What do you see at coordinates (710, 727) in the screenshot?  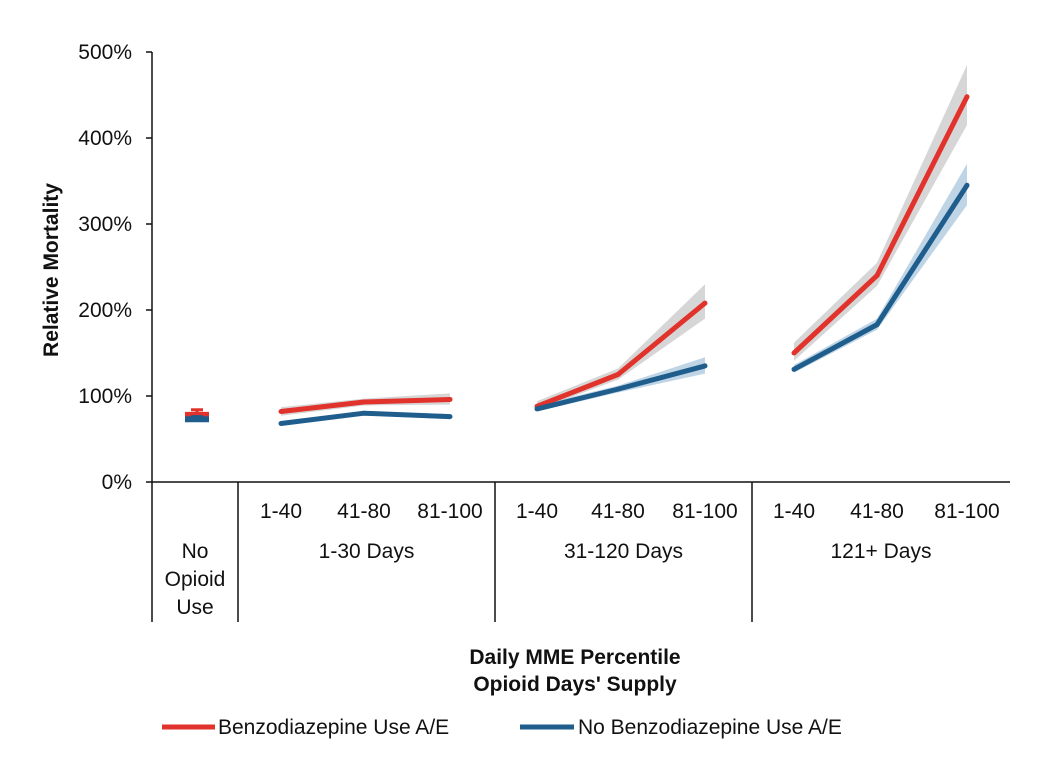 I see `legend-label: No Benzodiazepine Use A/E` at bounding box center [710, 727].